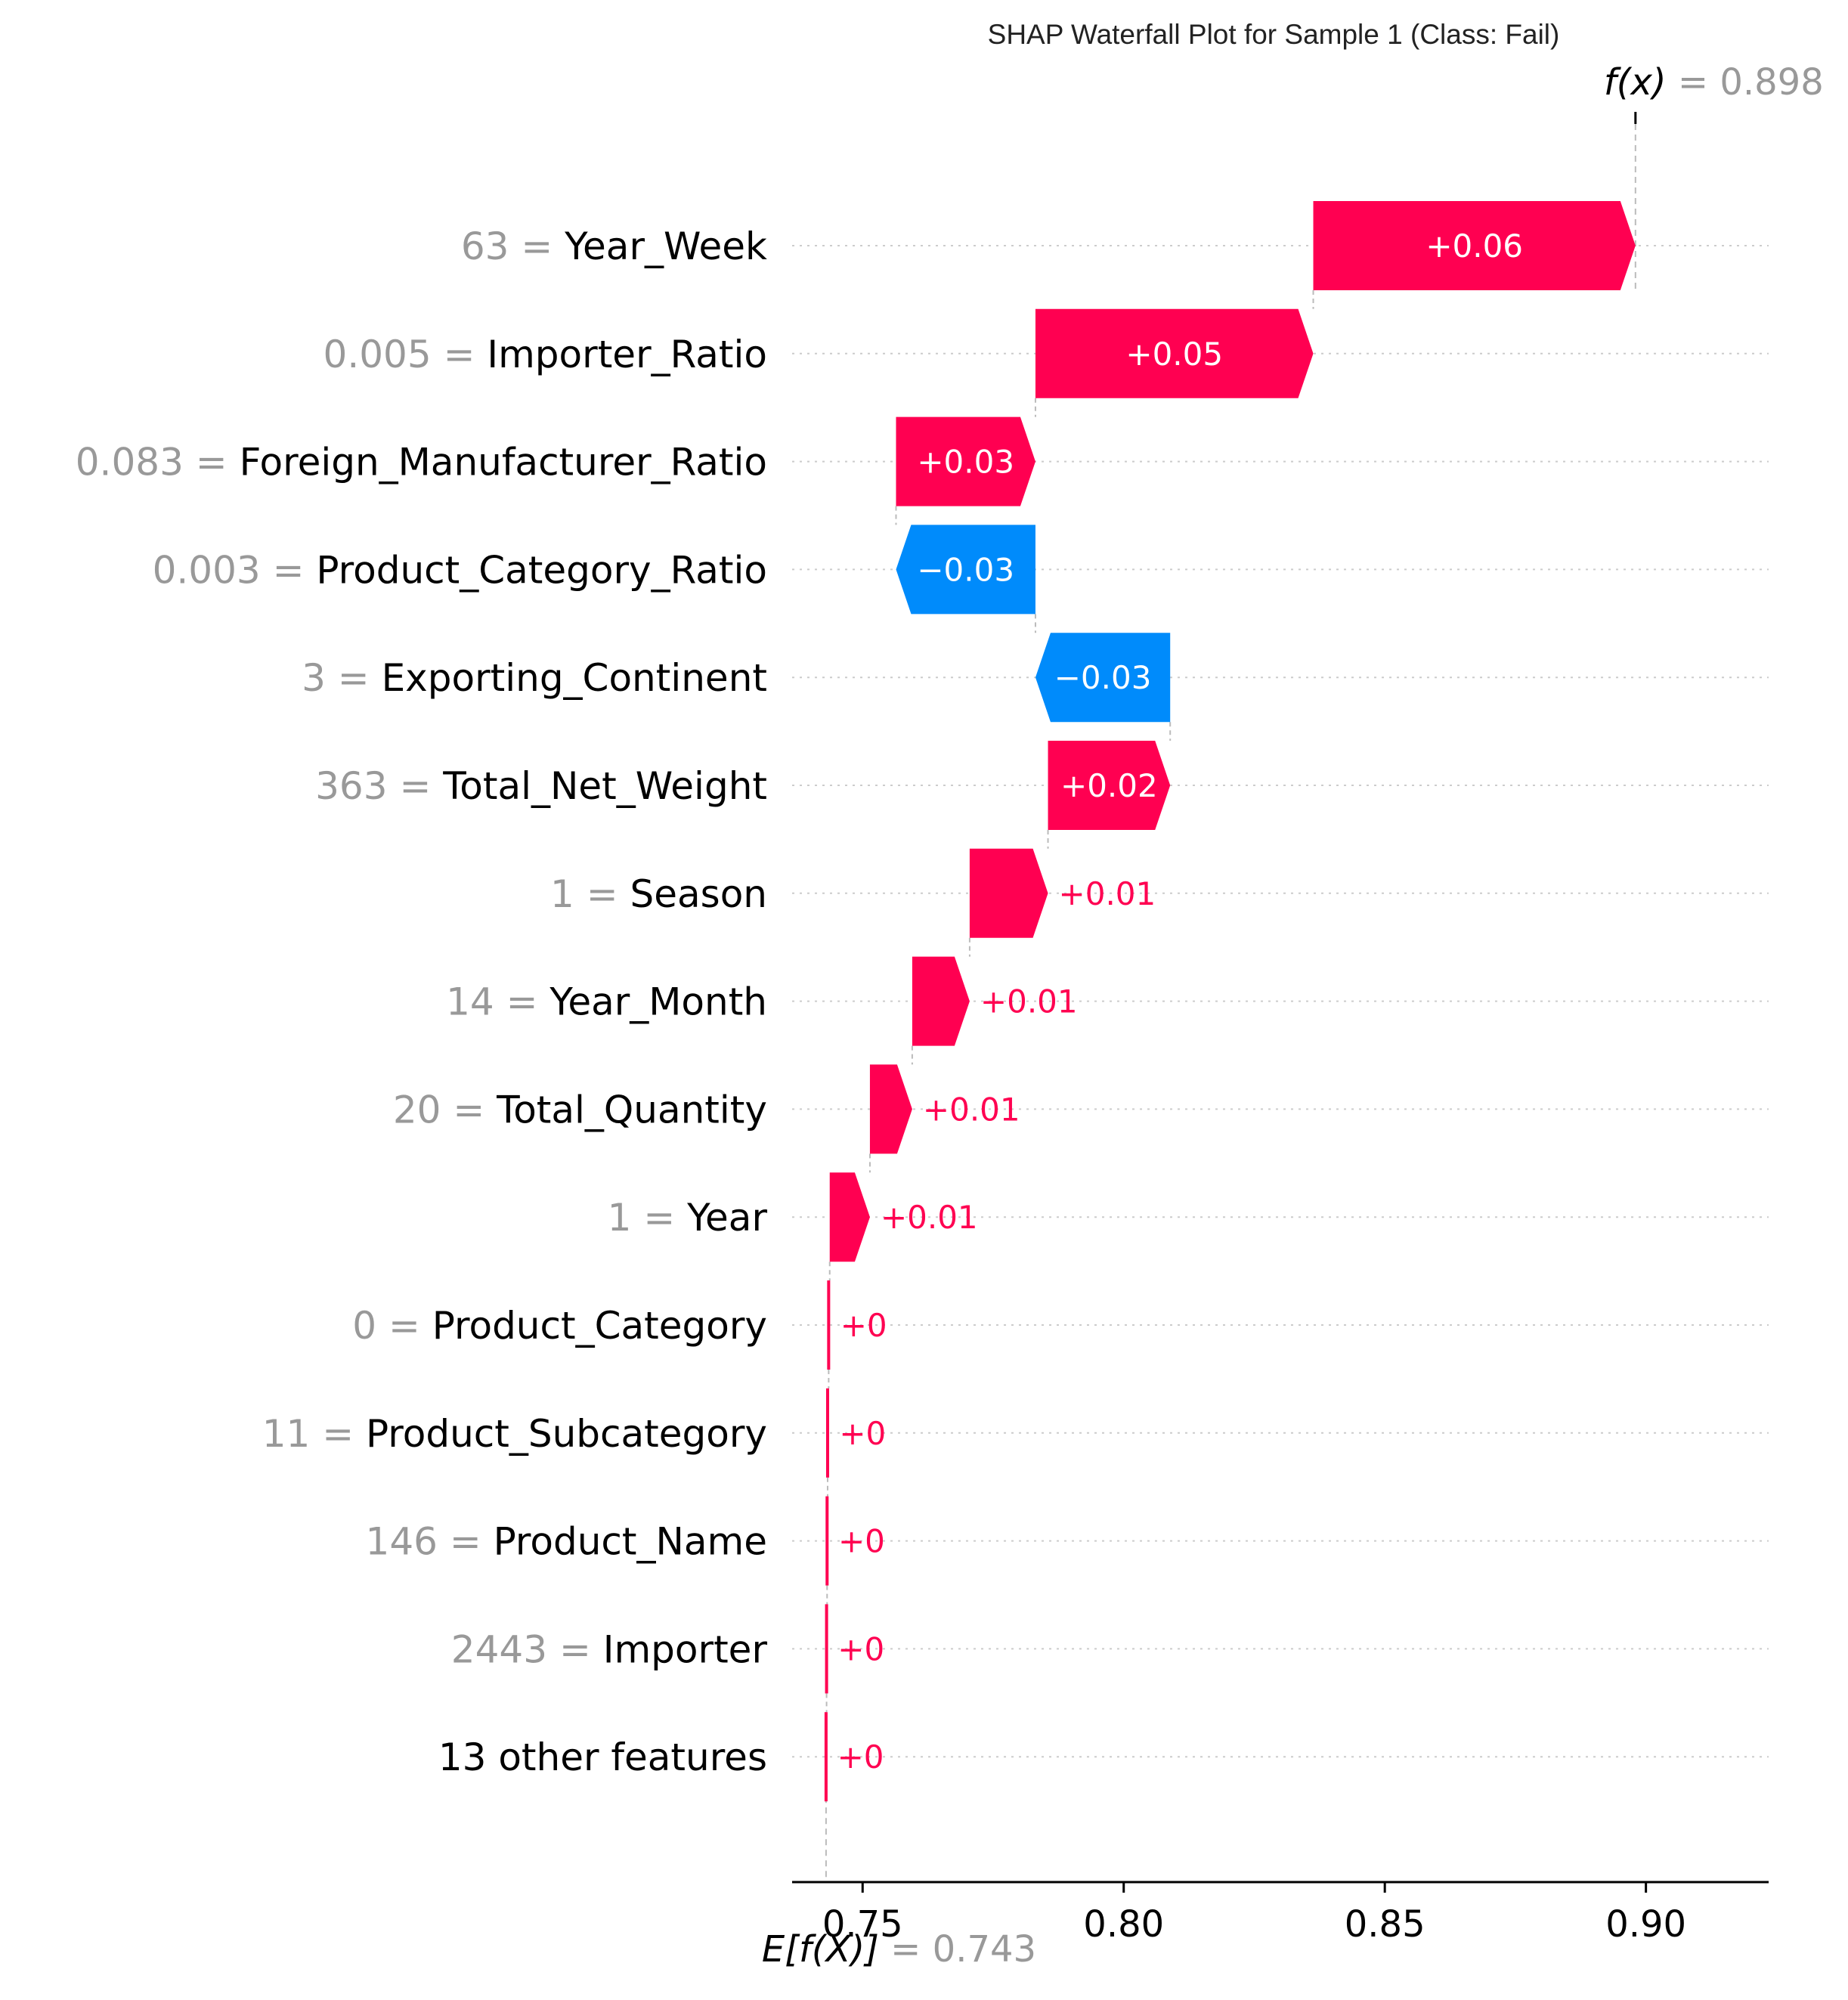 The image size is (1848, 2000). I want to click on feature-label: 2443 = Importer, so click(609, 1649).